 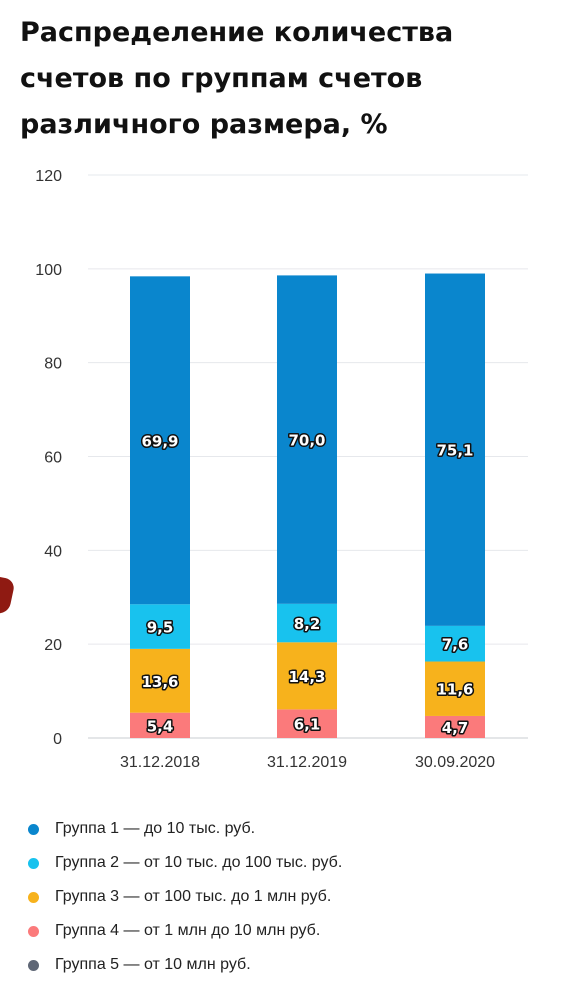 What do you see at coordinates (53, 551) in the screenshot?
I see `y-tick-label: 40` at bounding box center [53, 551].